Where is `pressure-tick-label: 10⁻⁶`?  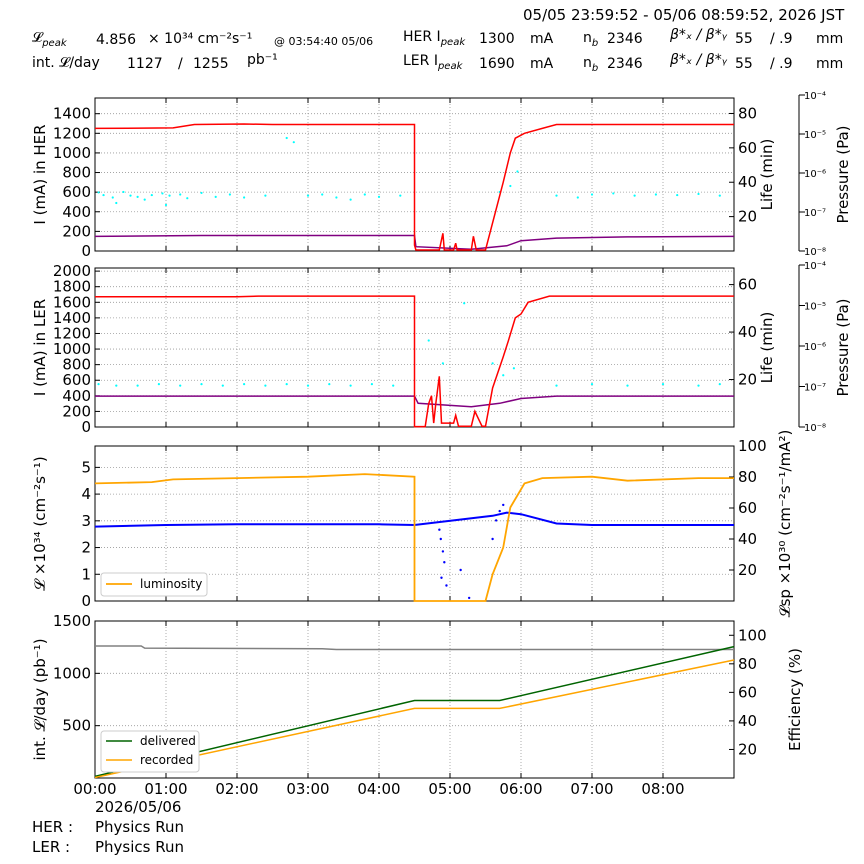
pressure-tick-label: 10⁻⁶ is located at coordinates (815, 347).